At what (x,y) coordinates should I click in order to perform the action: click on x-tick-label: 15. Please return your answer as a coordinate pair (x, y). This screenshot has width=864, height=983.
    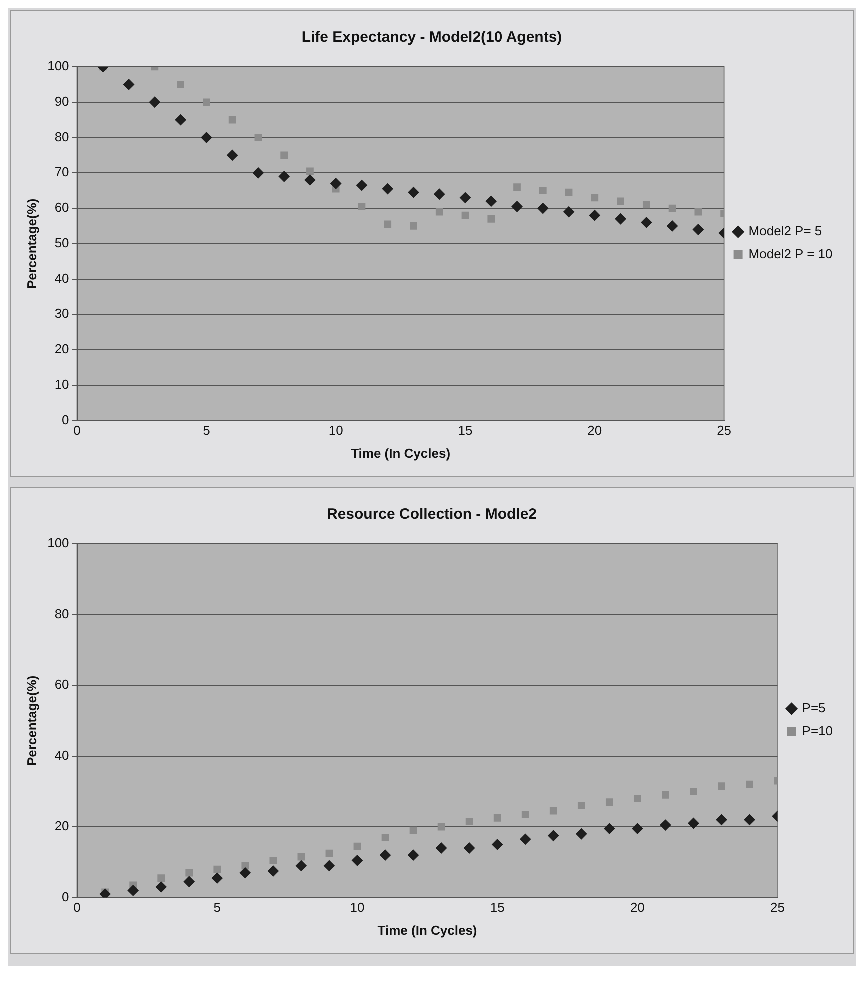
    Looking at the image, I should click on (497, 908).